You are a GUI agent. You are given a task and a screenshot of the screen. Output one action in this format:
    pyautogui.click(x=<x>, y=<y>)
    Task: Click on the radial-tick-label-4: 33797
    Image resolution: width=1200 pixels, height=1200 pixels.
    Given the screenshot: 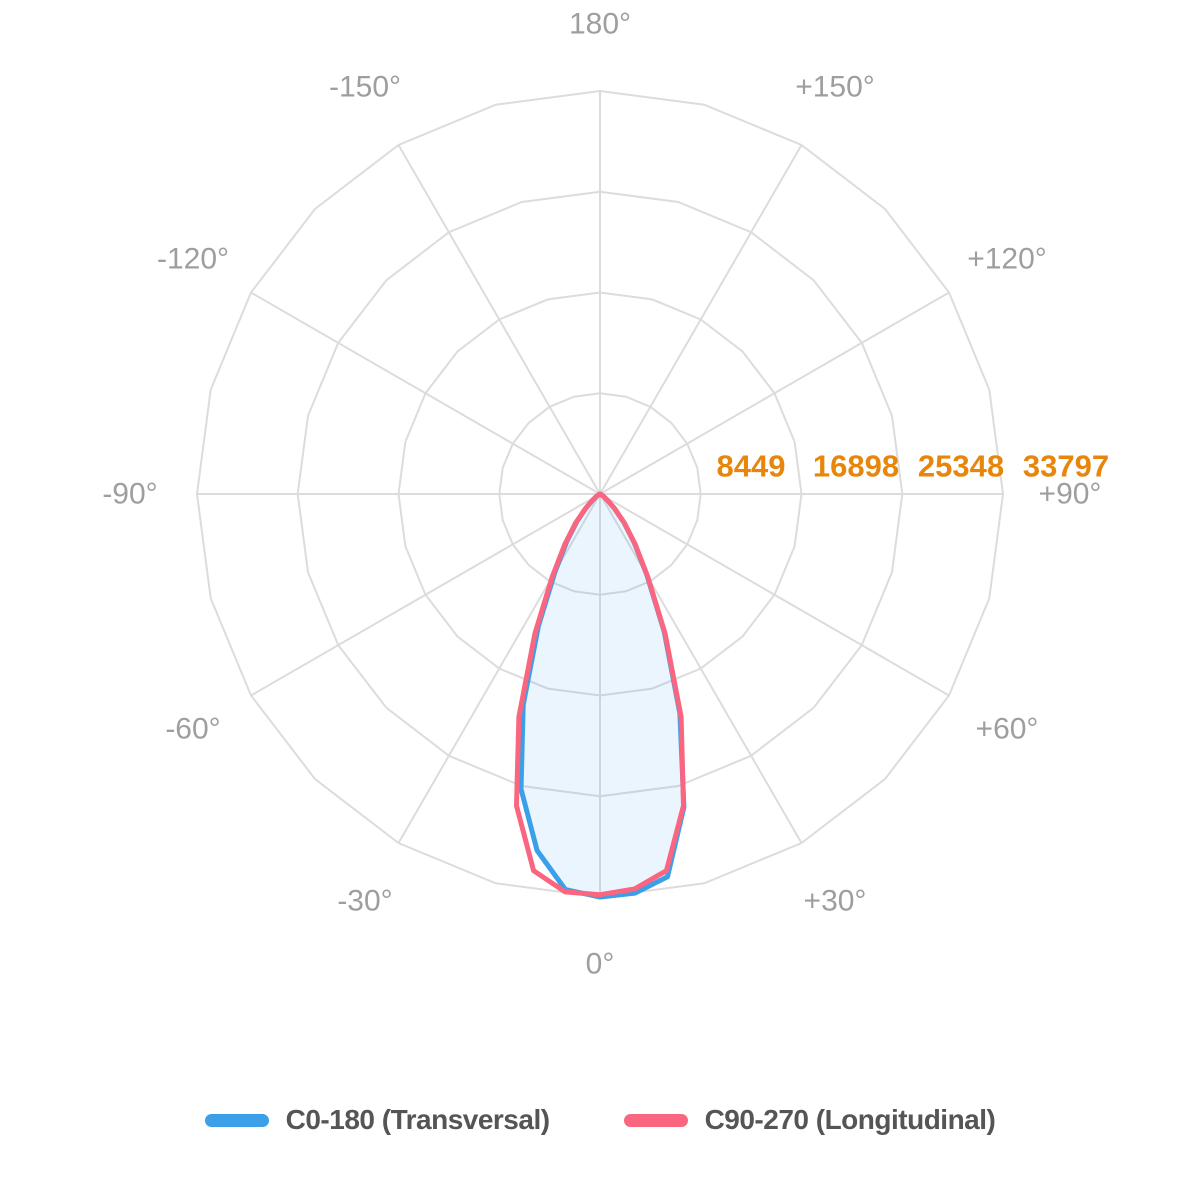 What is the action you would take?
    pyautogui.click(x=1066, y=466)
    